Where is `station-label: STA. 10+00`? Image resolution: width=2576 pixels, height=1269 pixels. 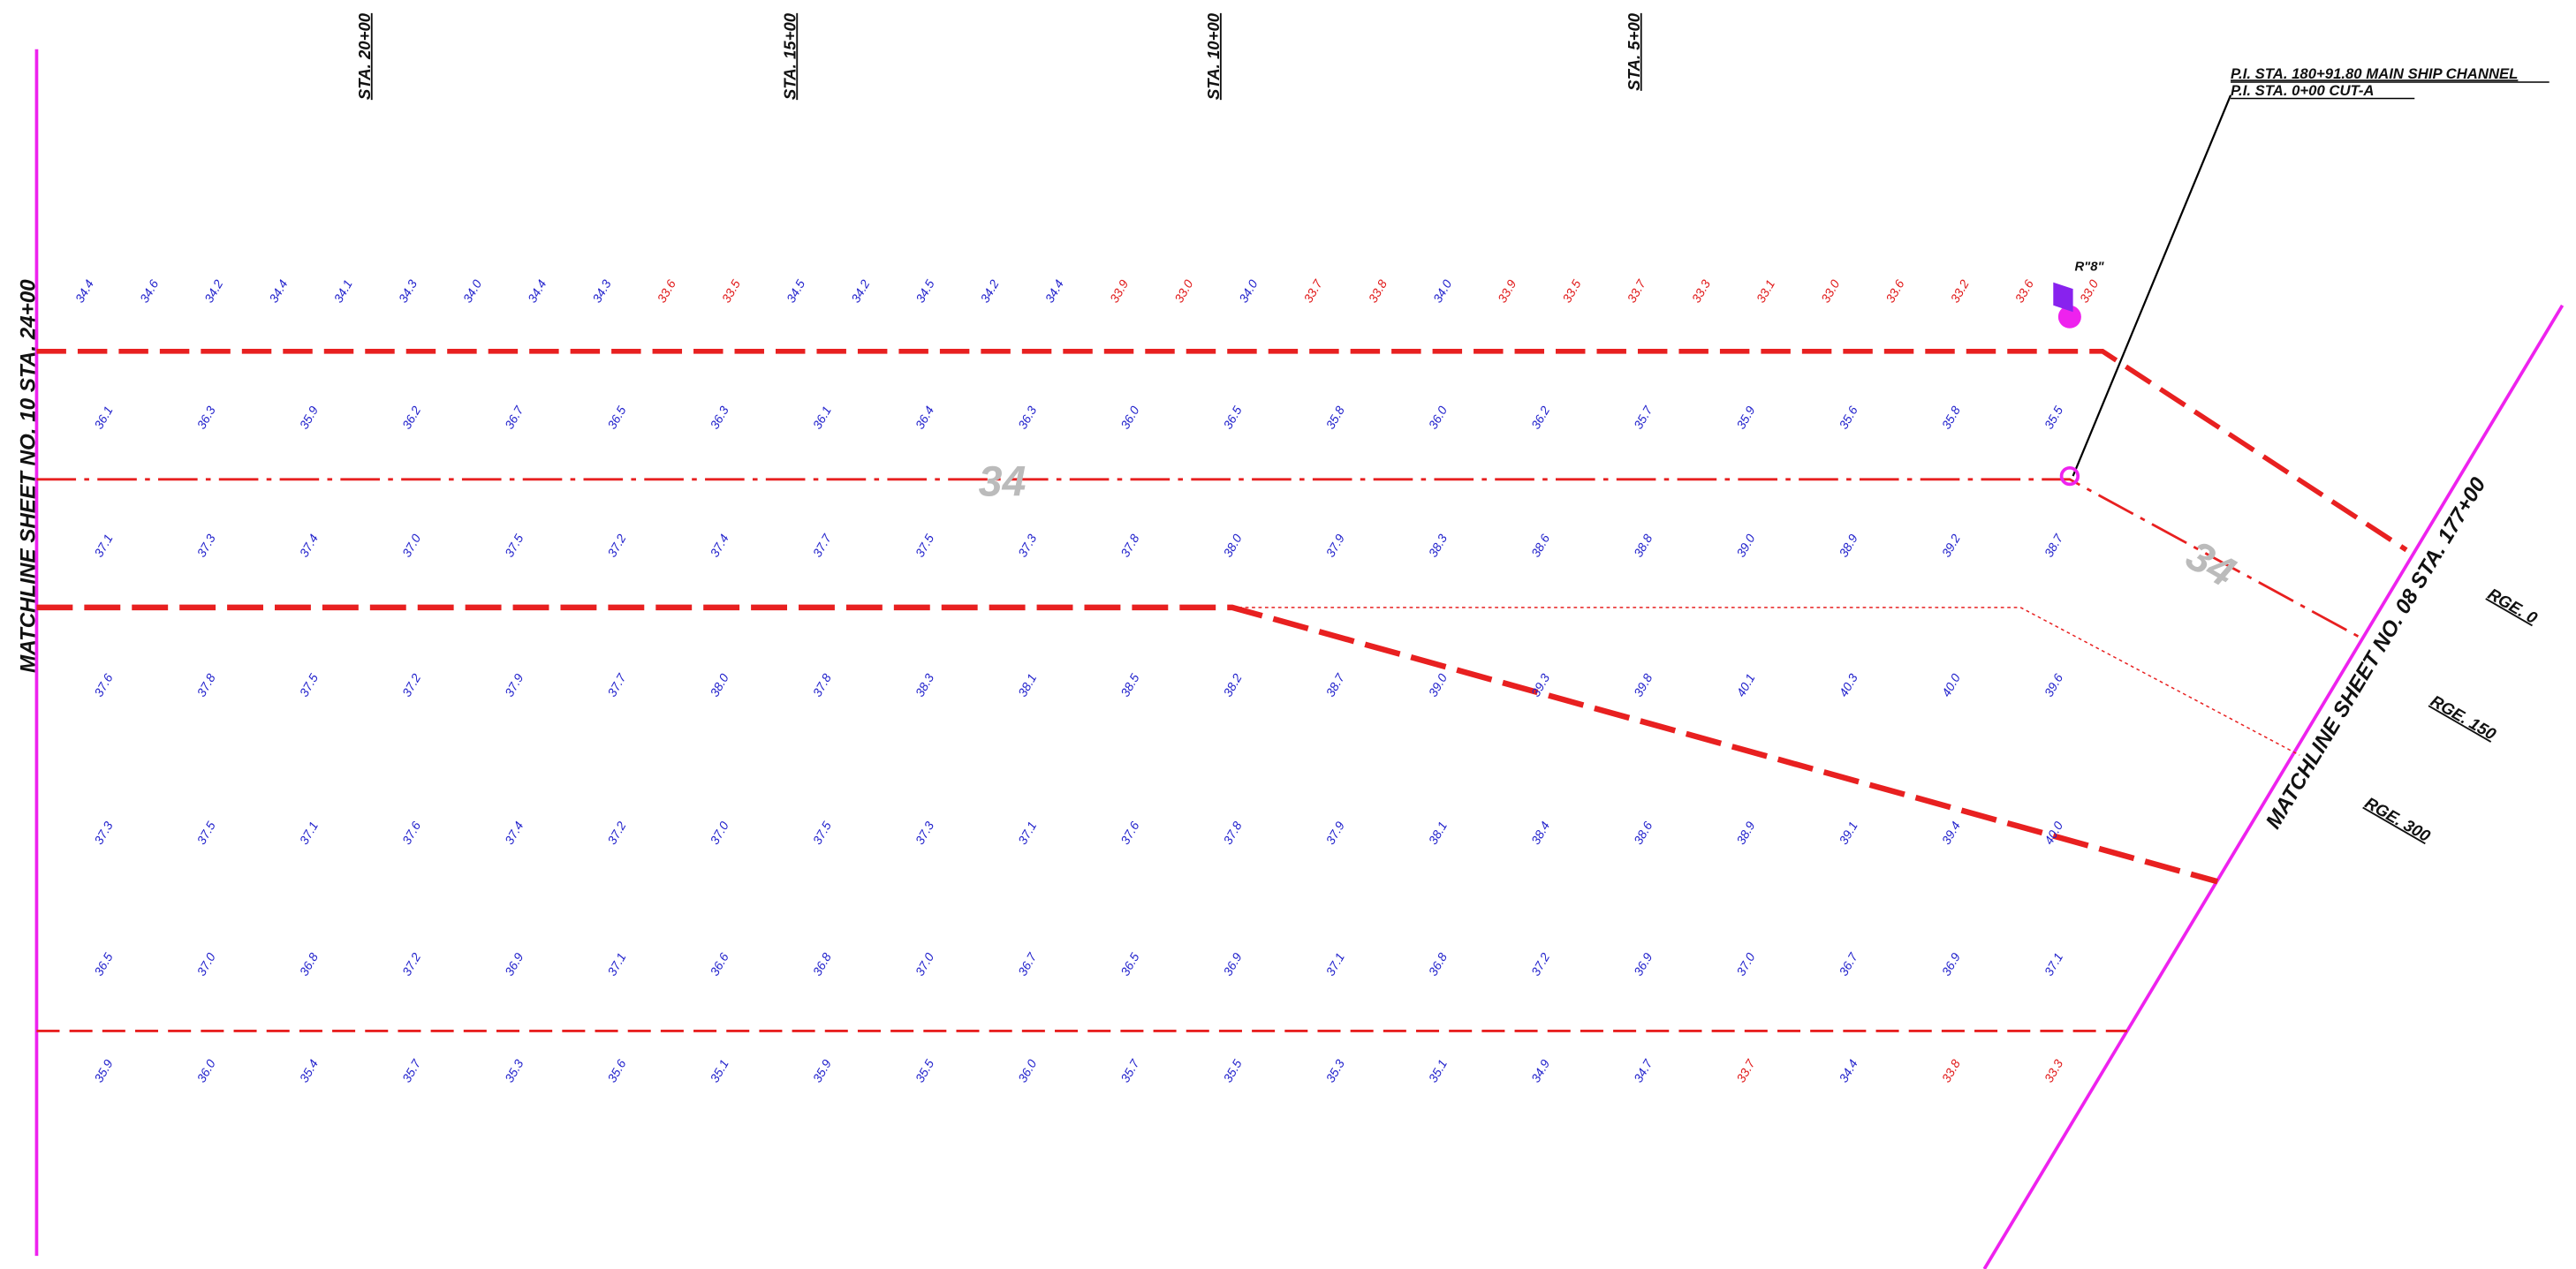 station-label: STA. 10+00 is located at coordinates (1214, 56).